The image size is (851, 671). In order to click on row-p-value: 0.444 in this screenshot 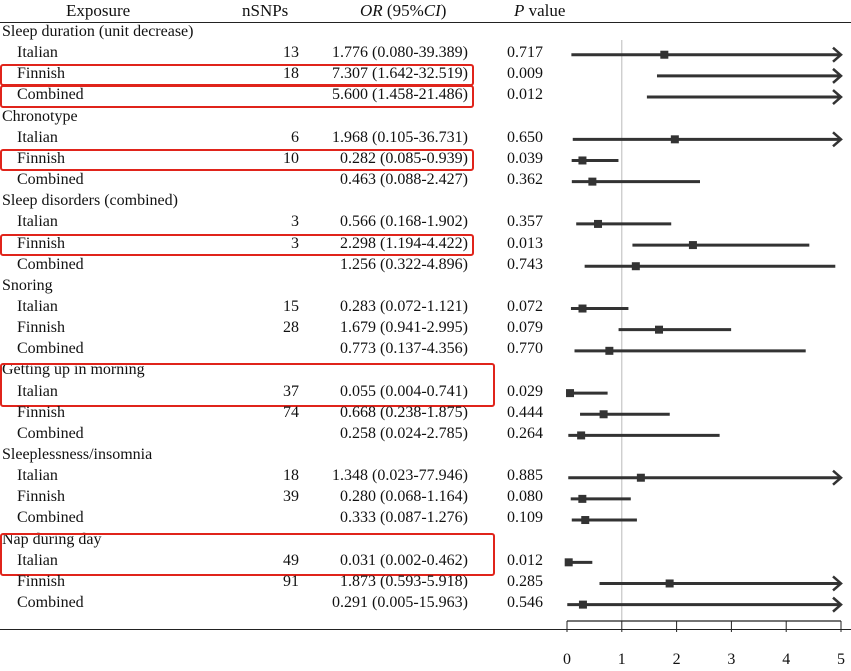, I will do `click(525, 412)`.